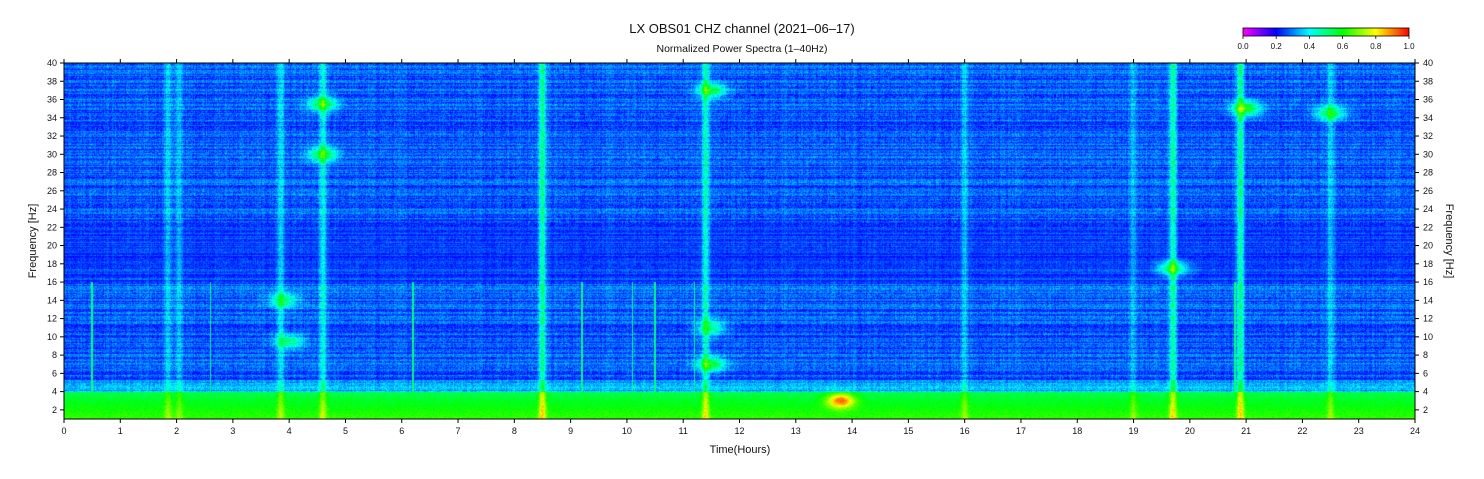  I want to click on colorbar-tick-label: 0.4, so click(1310, 46).